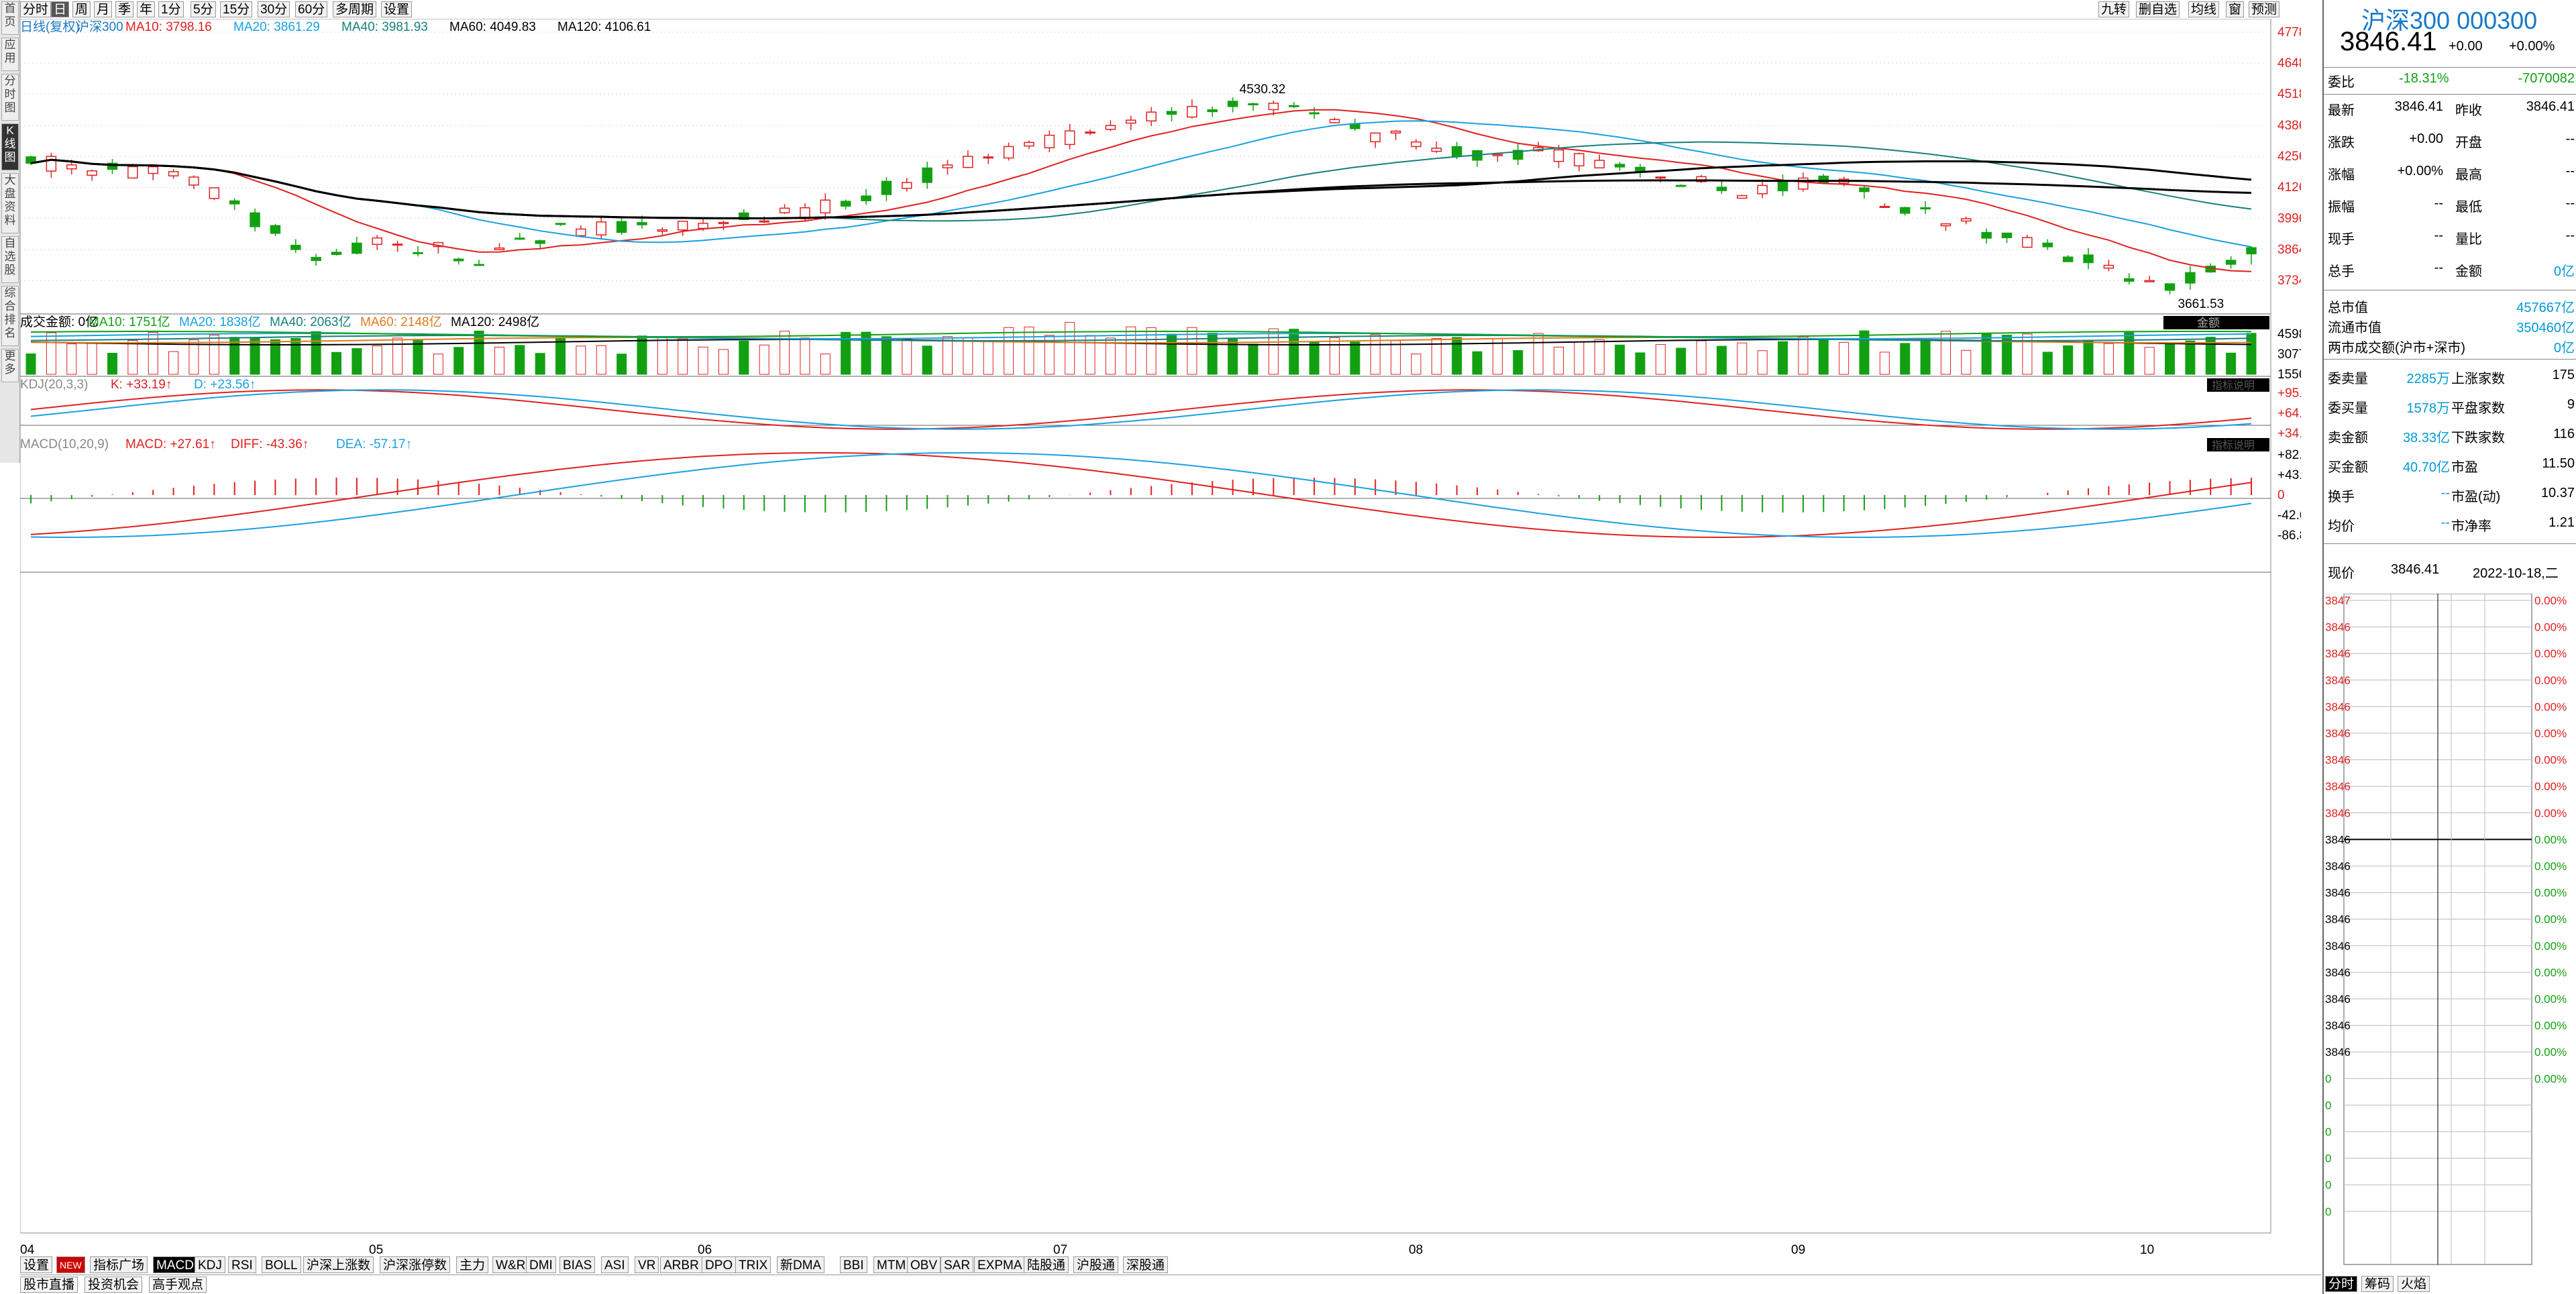  I want to click on kline-y-tick: 4518, so click(2289, 94).